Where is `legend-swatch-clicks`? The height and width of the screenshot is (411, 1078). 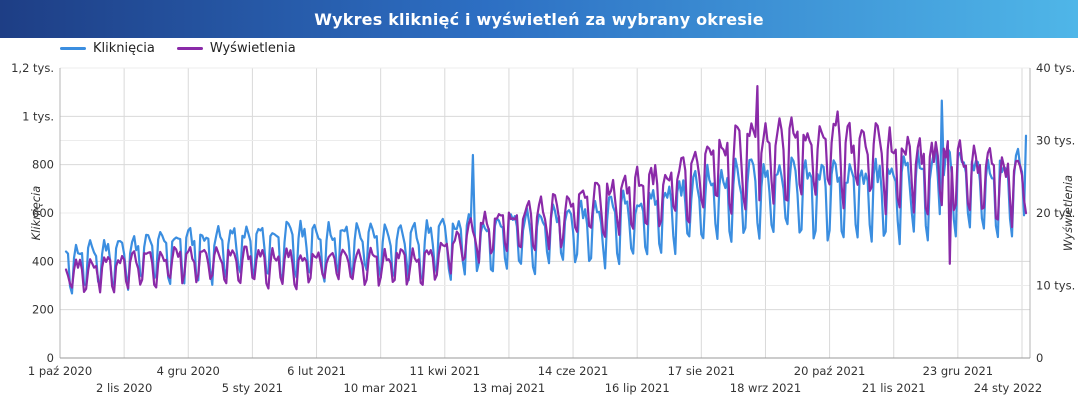 legend-swatch-clicks is located at coordinates (73, 48).